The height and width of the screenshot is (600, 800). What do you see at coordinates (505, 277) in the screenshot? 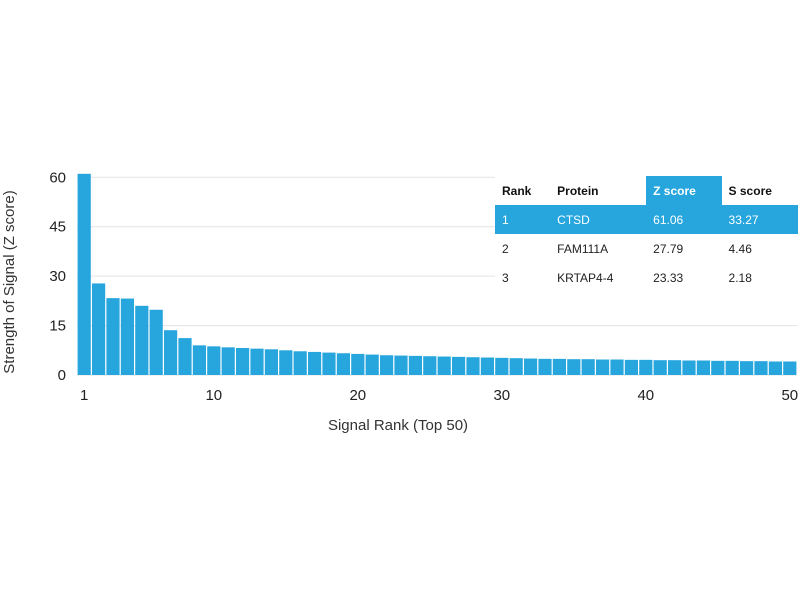
I see `rank-cell: 3` at bounding box center [505, 277].